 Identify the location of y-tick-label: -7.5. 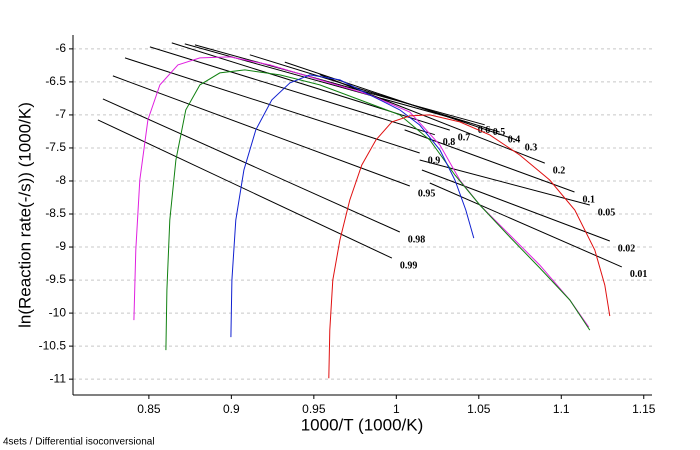
(55, 147).